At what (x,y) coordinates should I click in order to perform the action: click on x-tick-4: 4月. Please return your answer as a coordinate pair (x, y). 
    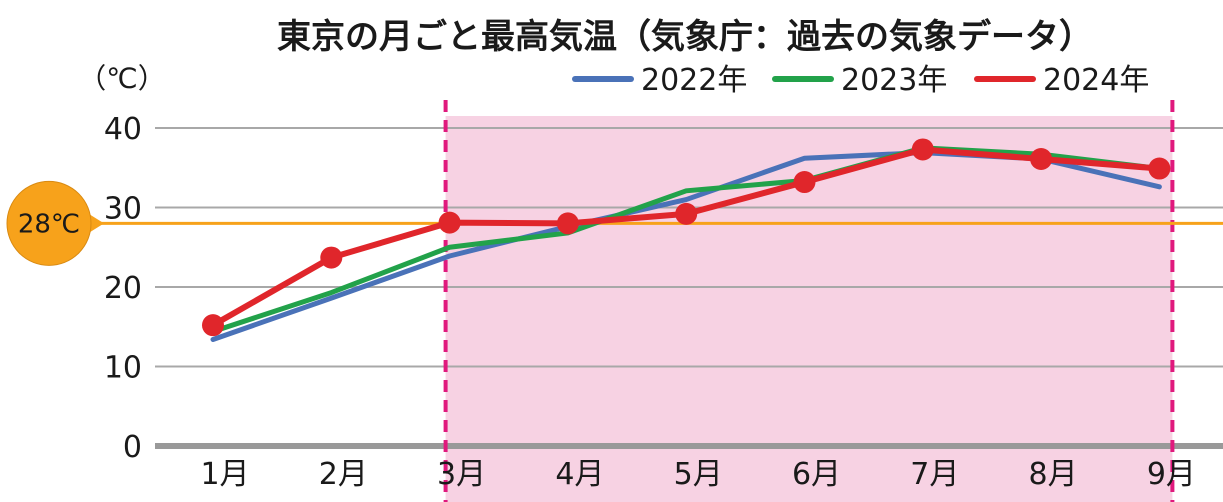
    Looking at the image, I should click on (579, 474).